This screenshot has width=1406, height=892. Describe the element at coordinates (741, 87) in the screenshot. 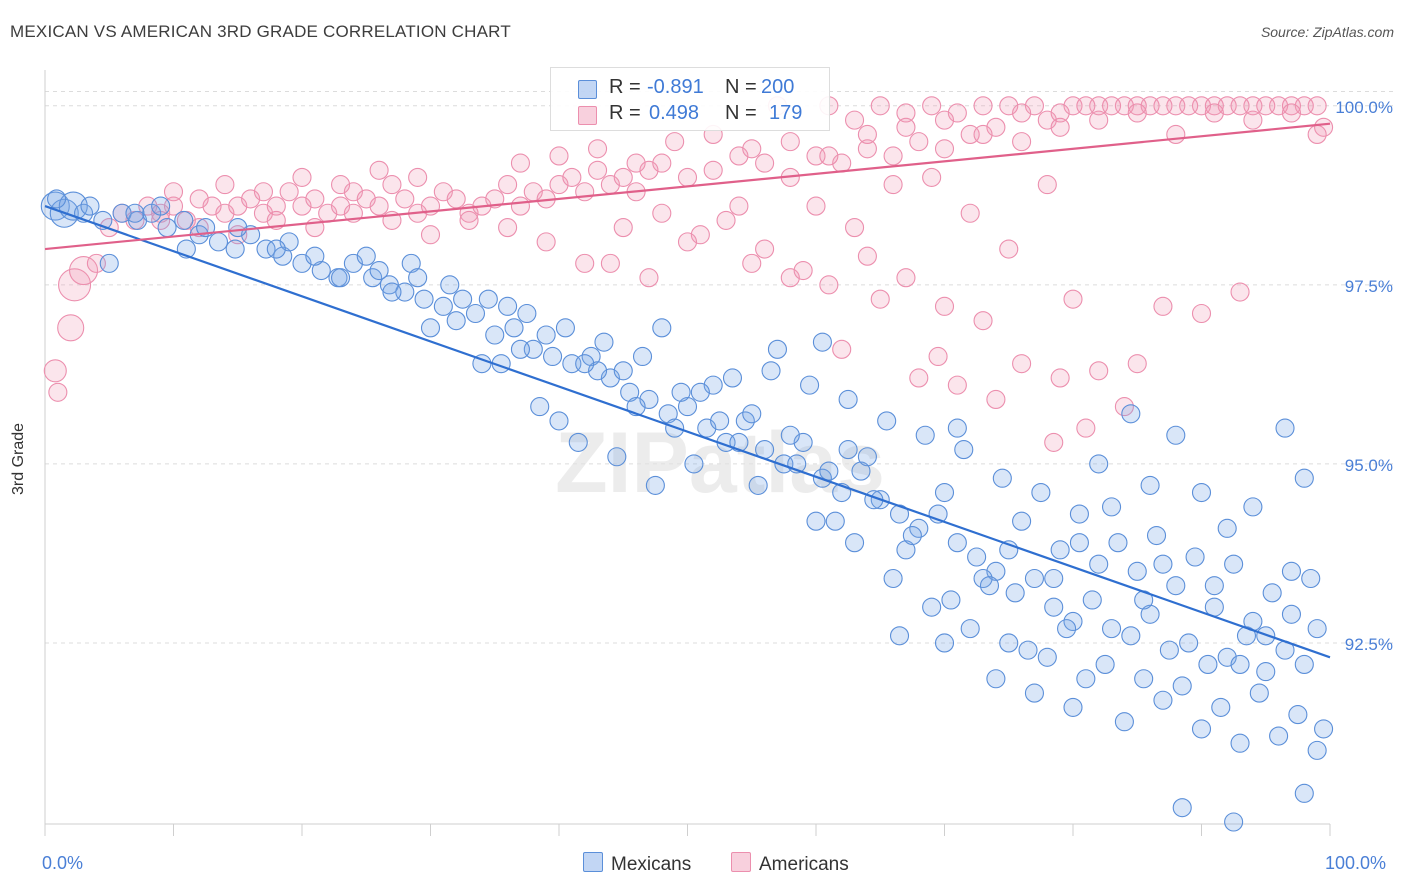

I see `legend-n-label: N =` at that location.